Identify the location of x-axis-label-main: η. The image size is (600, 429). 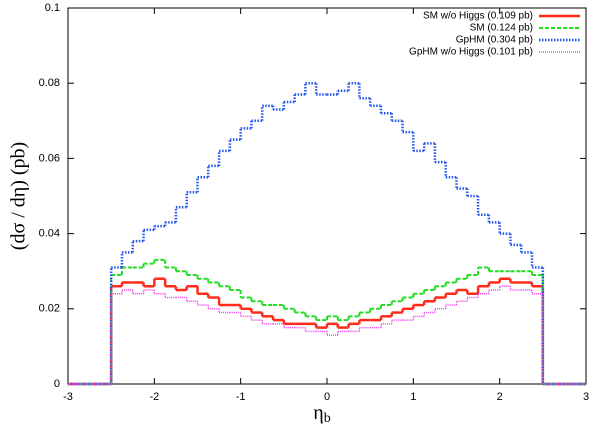
(318, 413).